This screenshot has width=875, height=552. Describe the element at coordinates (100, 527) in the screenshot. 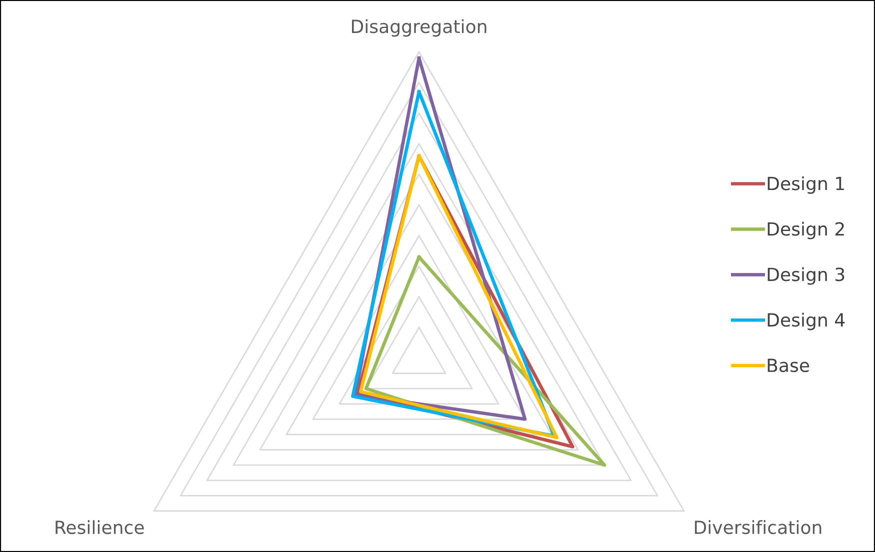

I see `spoke-label: Resilience` at that location.